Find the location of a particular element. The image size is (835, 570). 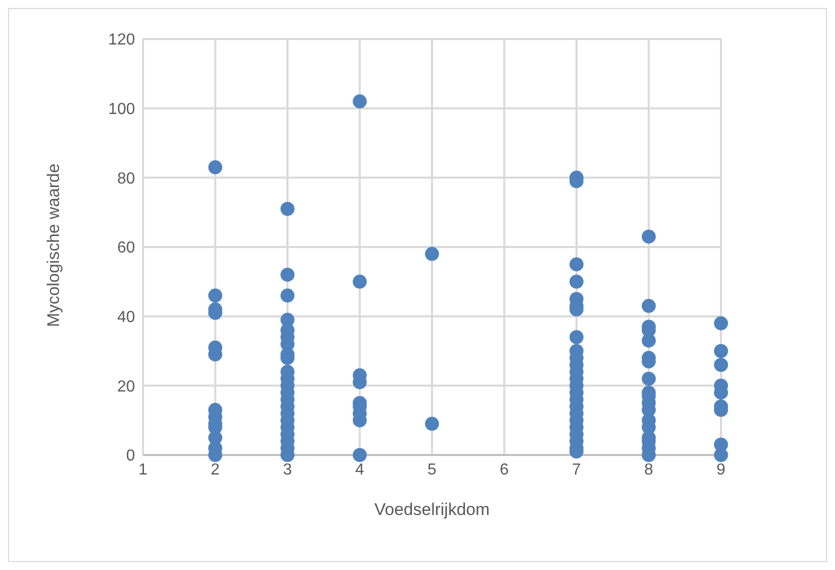

y-tick-label: 120 is located at coordinates (122, 40).